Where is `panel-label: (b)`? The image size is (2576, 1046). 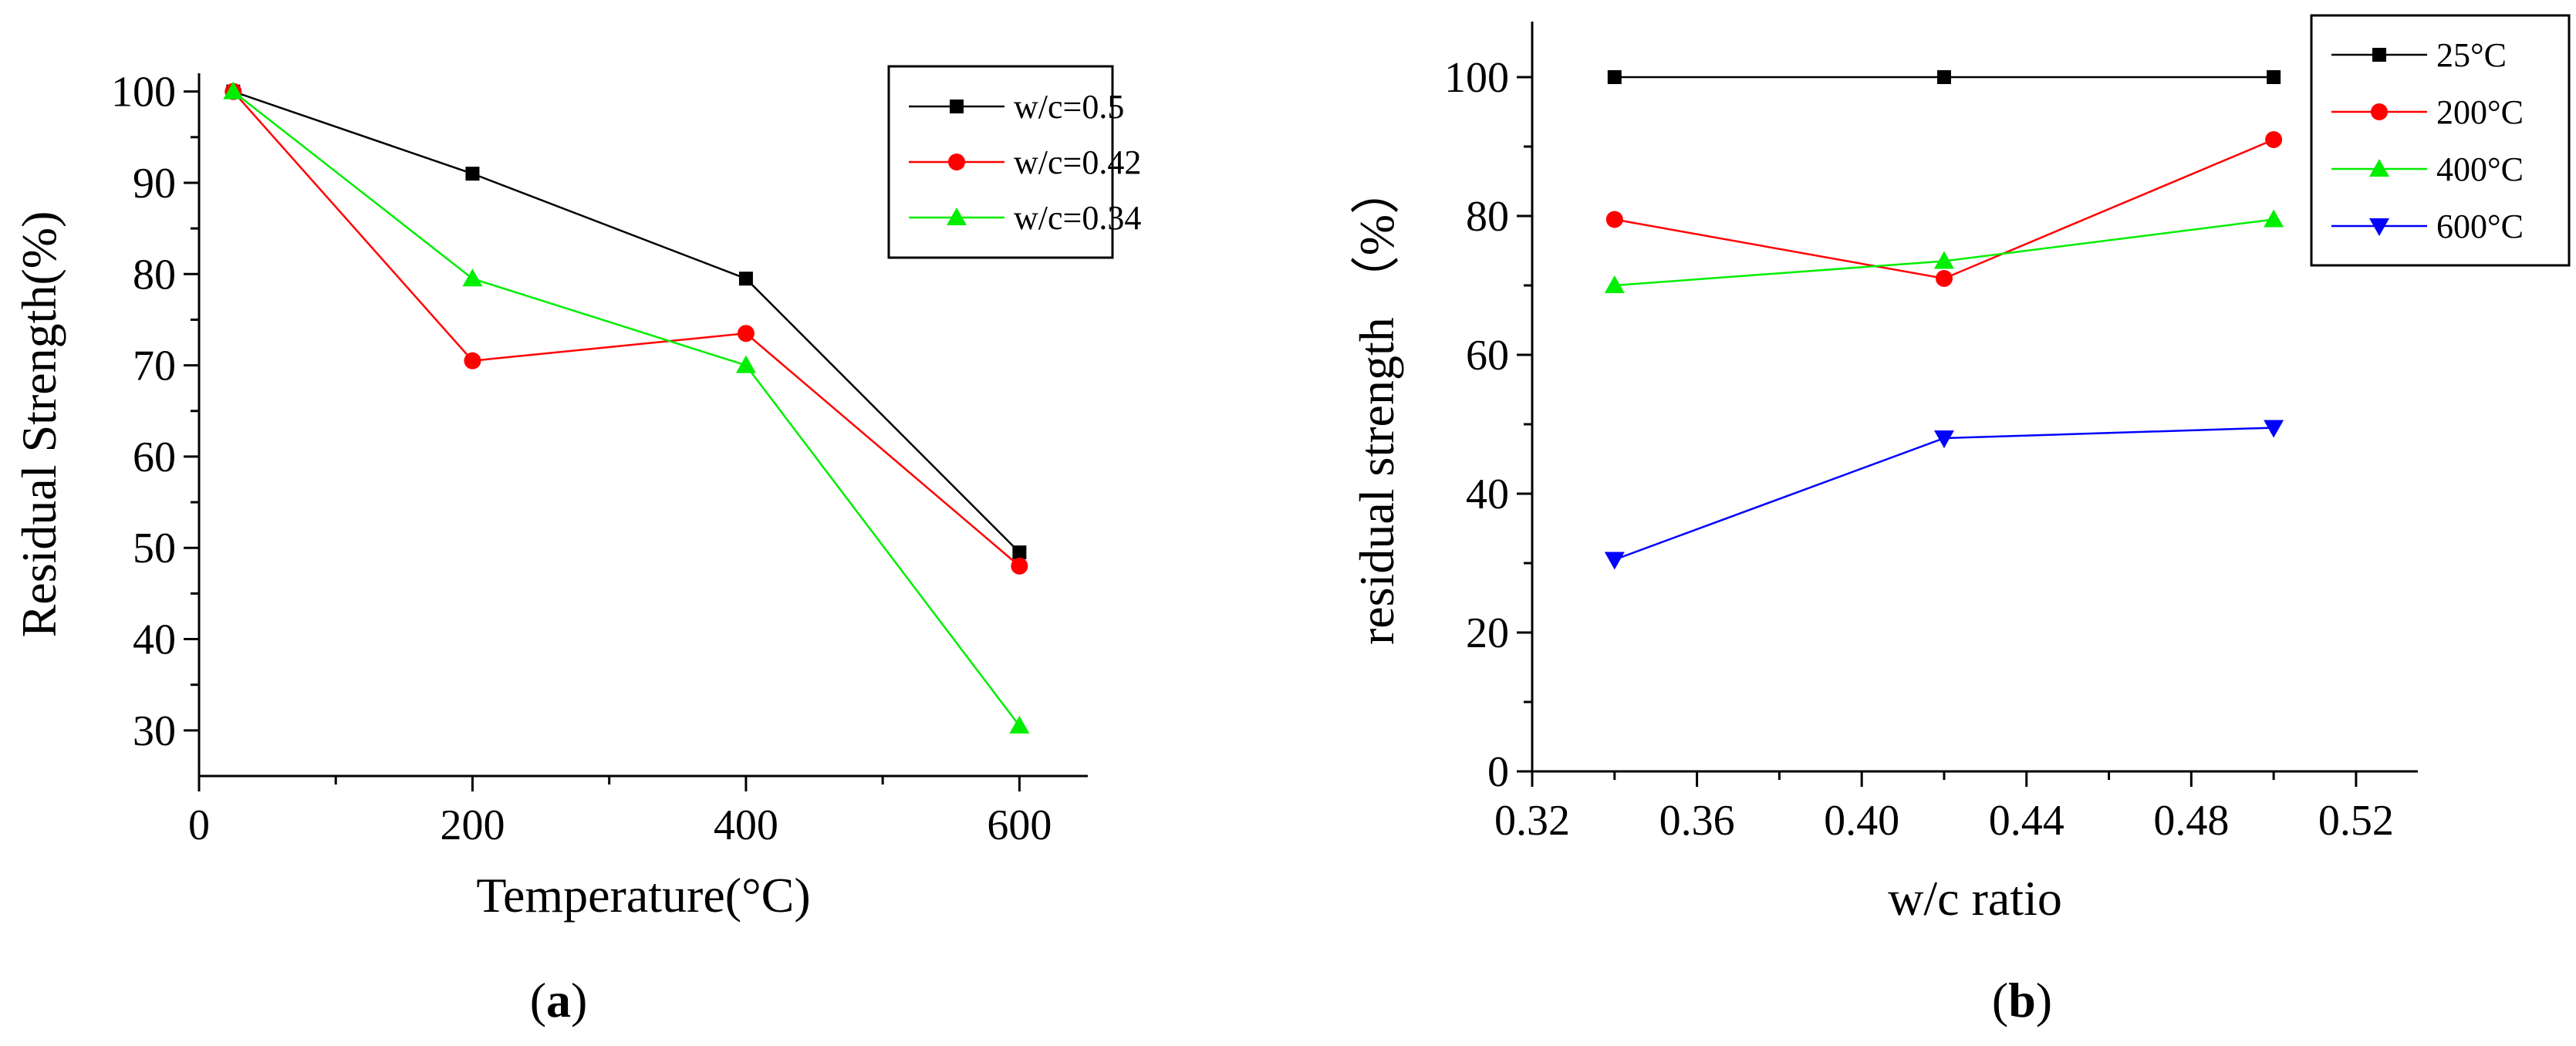
panel-label: (b) is located at coordinates (2022, 1000).